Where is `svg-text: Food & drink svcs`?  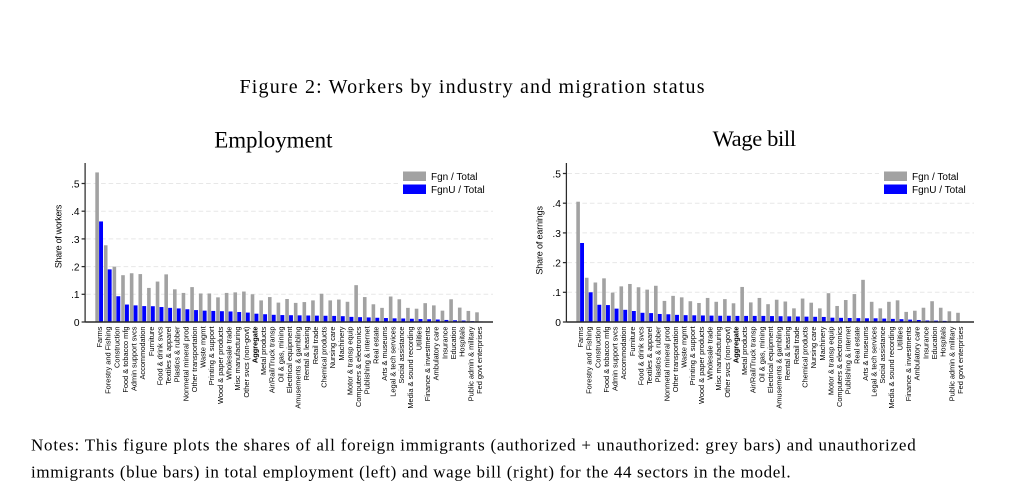
svg-text: Food & drink svcs is located at coordinates (159, 355).